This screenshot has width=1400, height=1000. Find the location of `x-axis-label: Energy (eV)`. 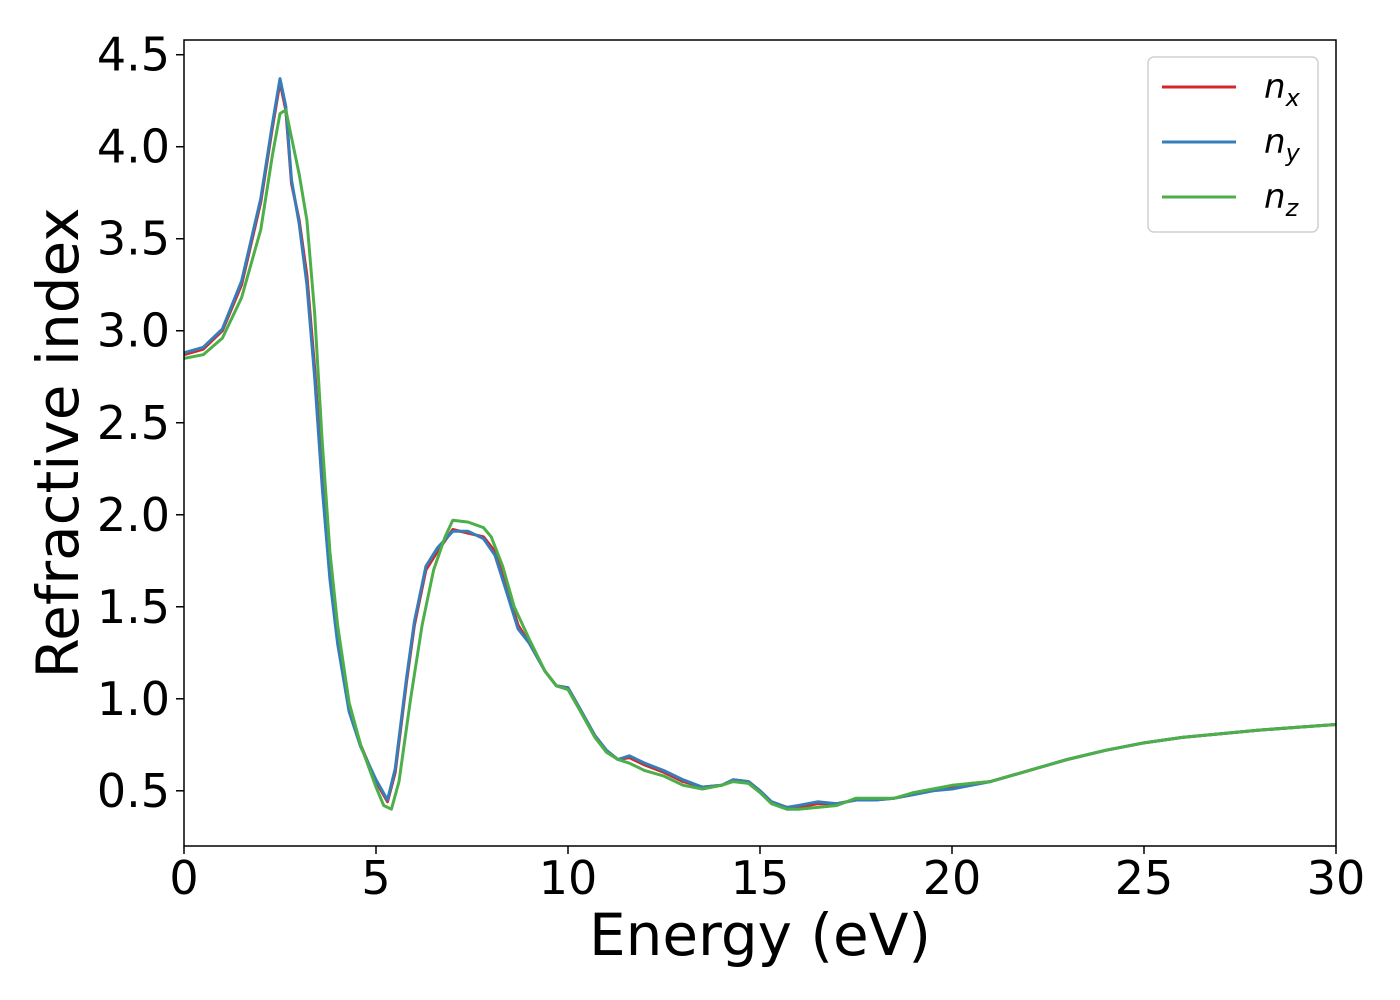

x-axis-label: Energy (eV) is located at coordinates (760, 935).